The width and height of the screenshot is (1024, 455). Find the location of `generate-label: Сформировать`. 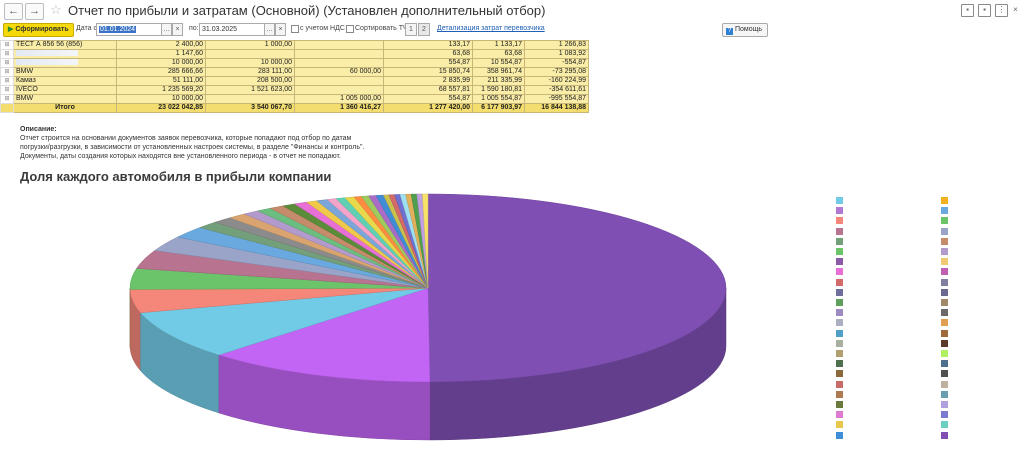

generate-label: Сформировать is located at coordinates (42, 29).